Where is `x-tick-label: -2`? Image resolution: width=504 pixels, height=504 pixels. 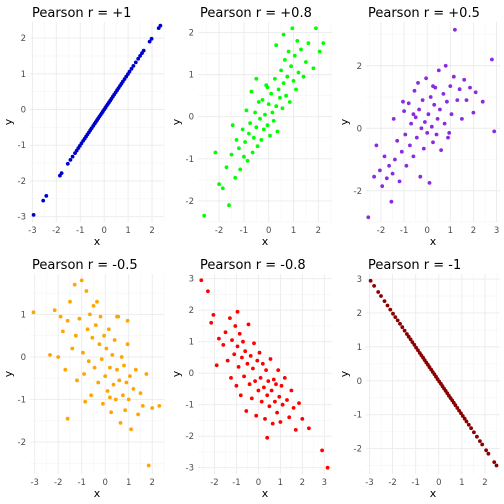
x-tick-label: -2 is located at coordinates (392, 483).